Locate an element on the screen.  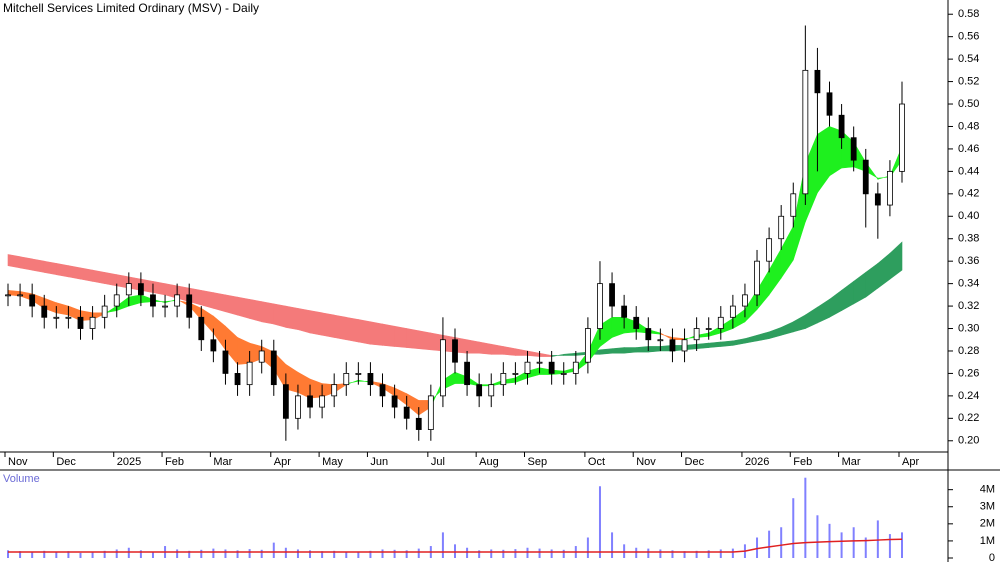
y-tick-label: 0.44 is located at coordinates (968, 171).